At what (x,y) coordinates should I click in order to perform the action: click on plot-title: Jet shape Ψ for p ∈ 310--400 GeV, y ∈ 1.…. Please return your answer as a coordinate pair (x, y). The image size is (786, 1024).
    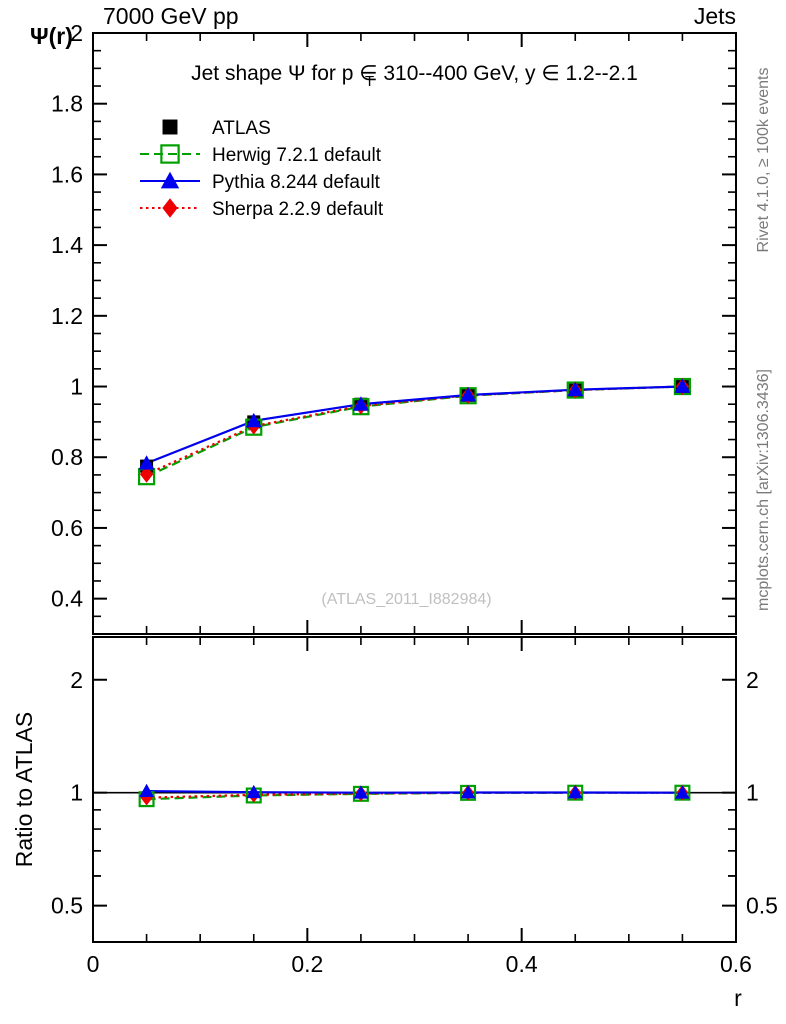
    Looking at the image, I should click on (414, 76).